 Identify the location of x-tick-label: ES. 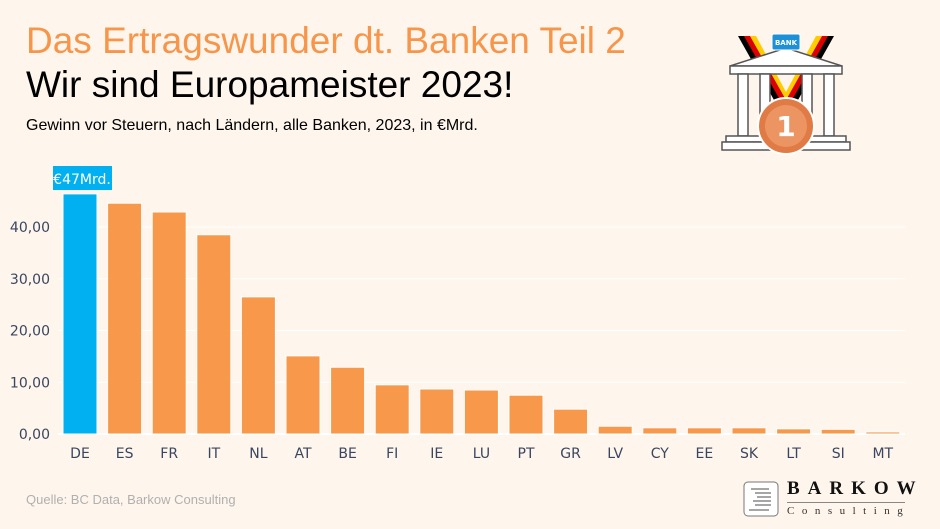
(125, 454).